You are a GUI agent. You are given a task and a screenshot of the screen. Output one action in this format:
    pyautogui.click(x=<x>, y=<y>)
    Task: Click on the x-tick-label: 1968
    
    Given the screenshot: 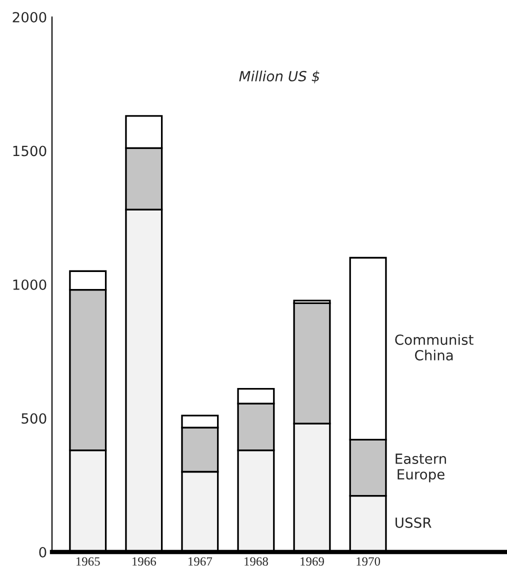 What is the action you would take?
    pyautogui.click(x=256, y=561)
    